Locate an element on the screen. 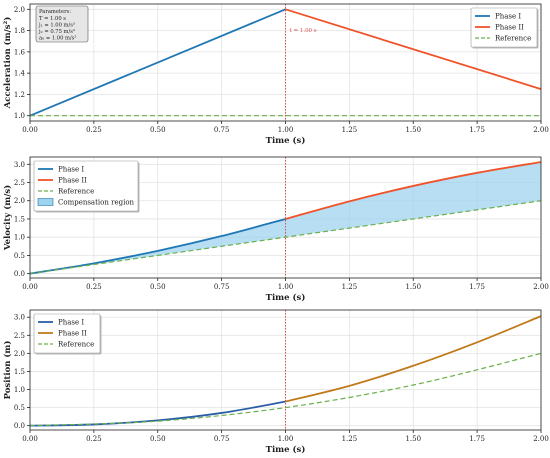  y-axis-label: Acceleration (m/s²) is located at coordinates (7, 63).